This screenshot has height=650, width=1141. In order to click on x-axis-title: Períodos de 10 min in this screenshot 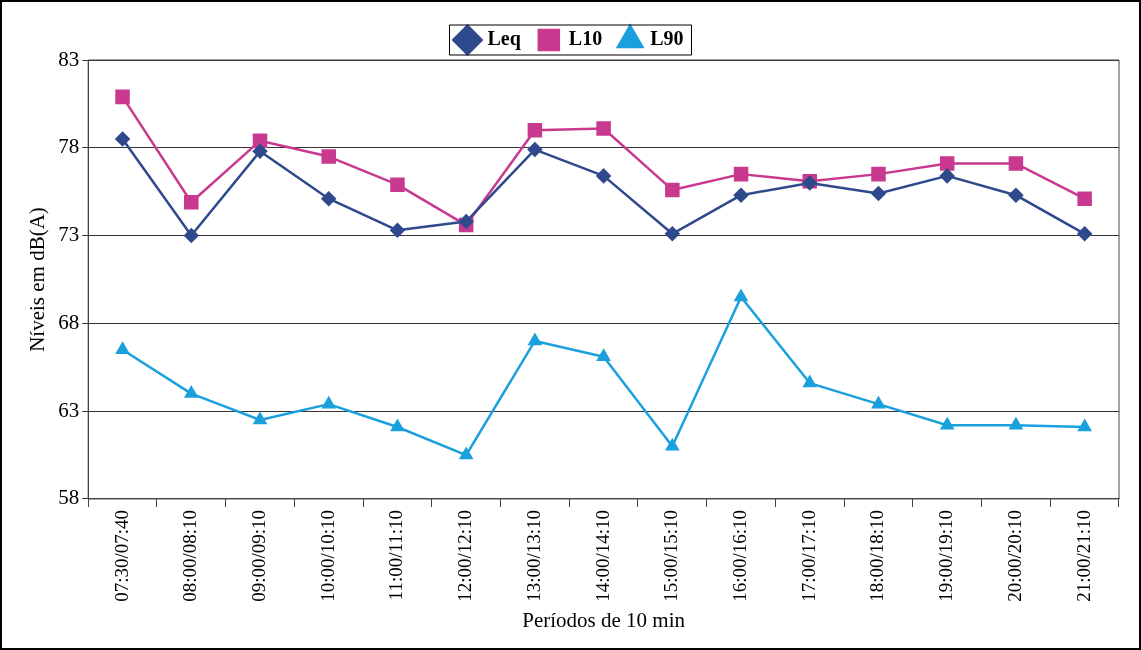, I will do `click(604, 619)`.